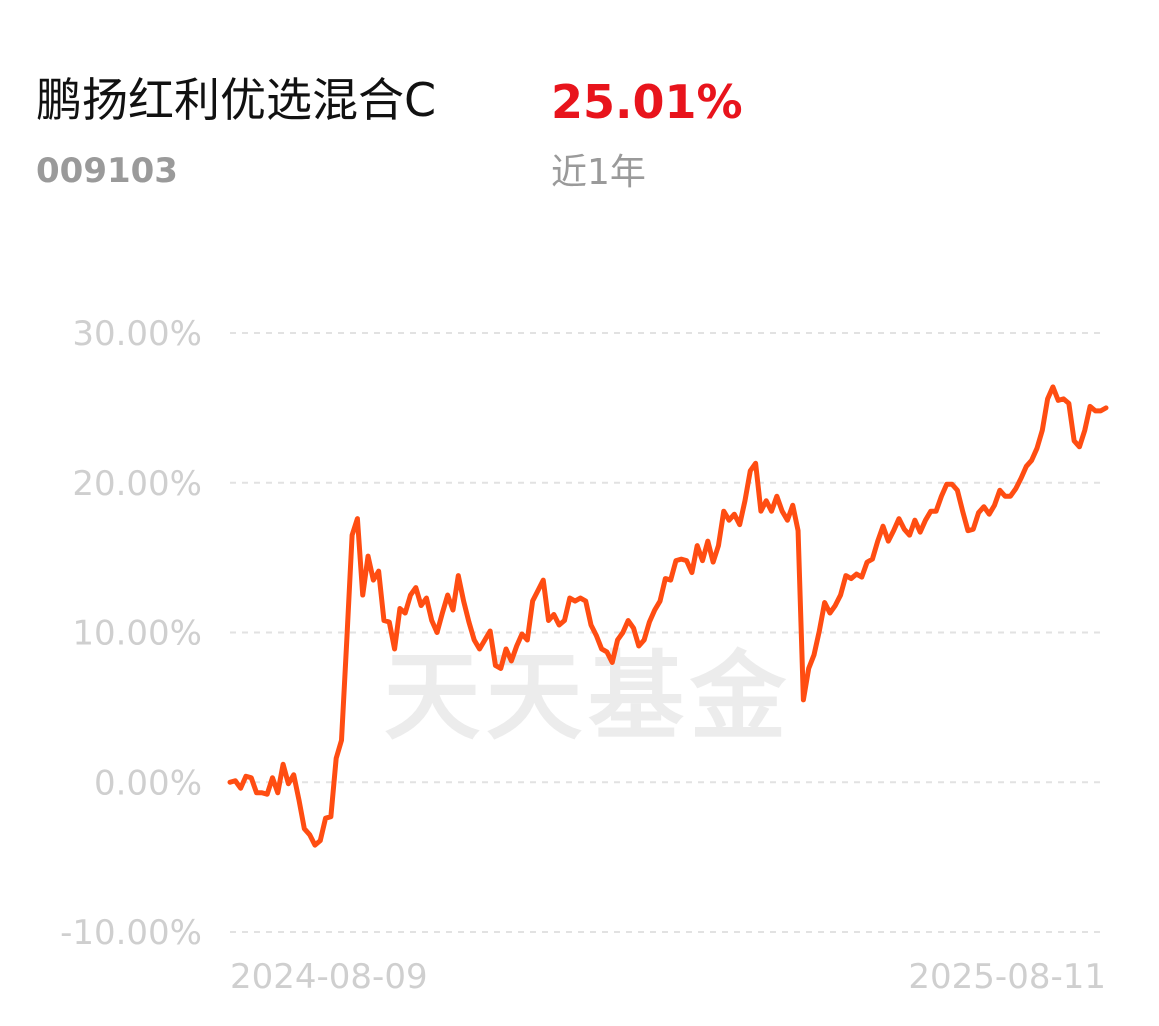  What do you see at coordinates (1007, 977) in the screenshot?
I see `x-tick-label: 2025-08-11` at bounding box center [1007, 977].